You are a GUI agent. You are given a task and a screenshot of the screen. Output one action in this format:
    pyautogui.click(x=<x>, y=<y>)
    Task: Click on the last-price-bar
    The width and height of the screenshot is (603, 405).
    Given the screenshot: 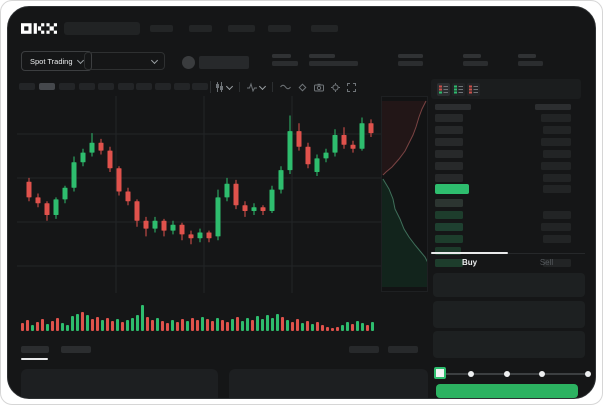 What is the action you would take?
    pyautogui.click(x=452, y=189)
    